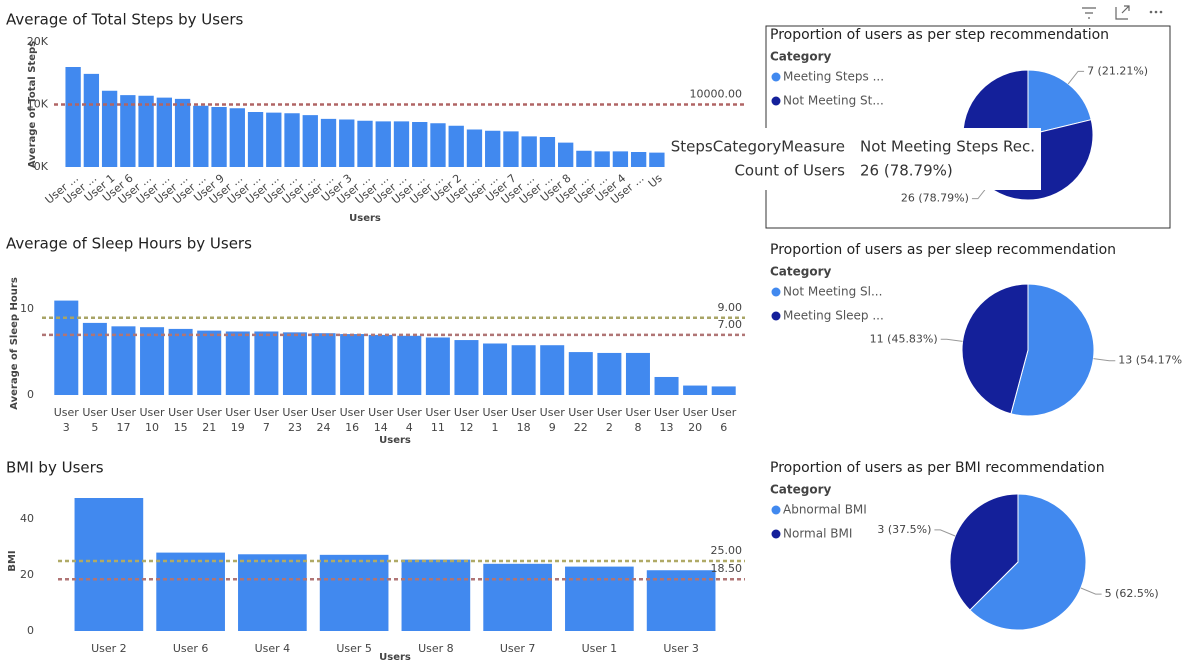 This screenshot has height=664, width=1182. I want to click on x-tick-label: User 17, so click(124, 420).